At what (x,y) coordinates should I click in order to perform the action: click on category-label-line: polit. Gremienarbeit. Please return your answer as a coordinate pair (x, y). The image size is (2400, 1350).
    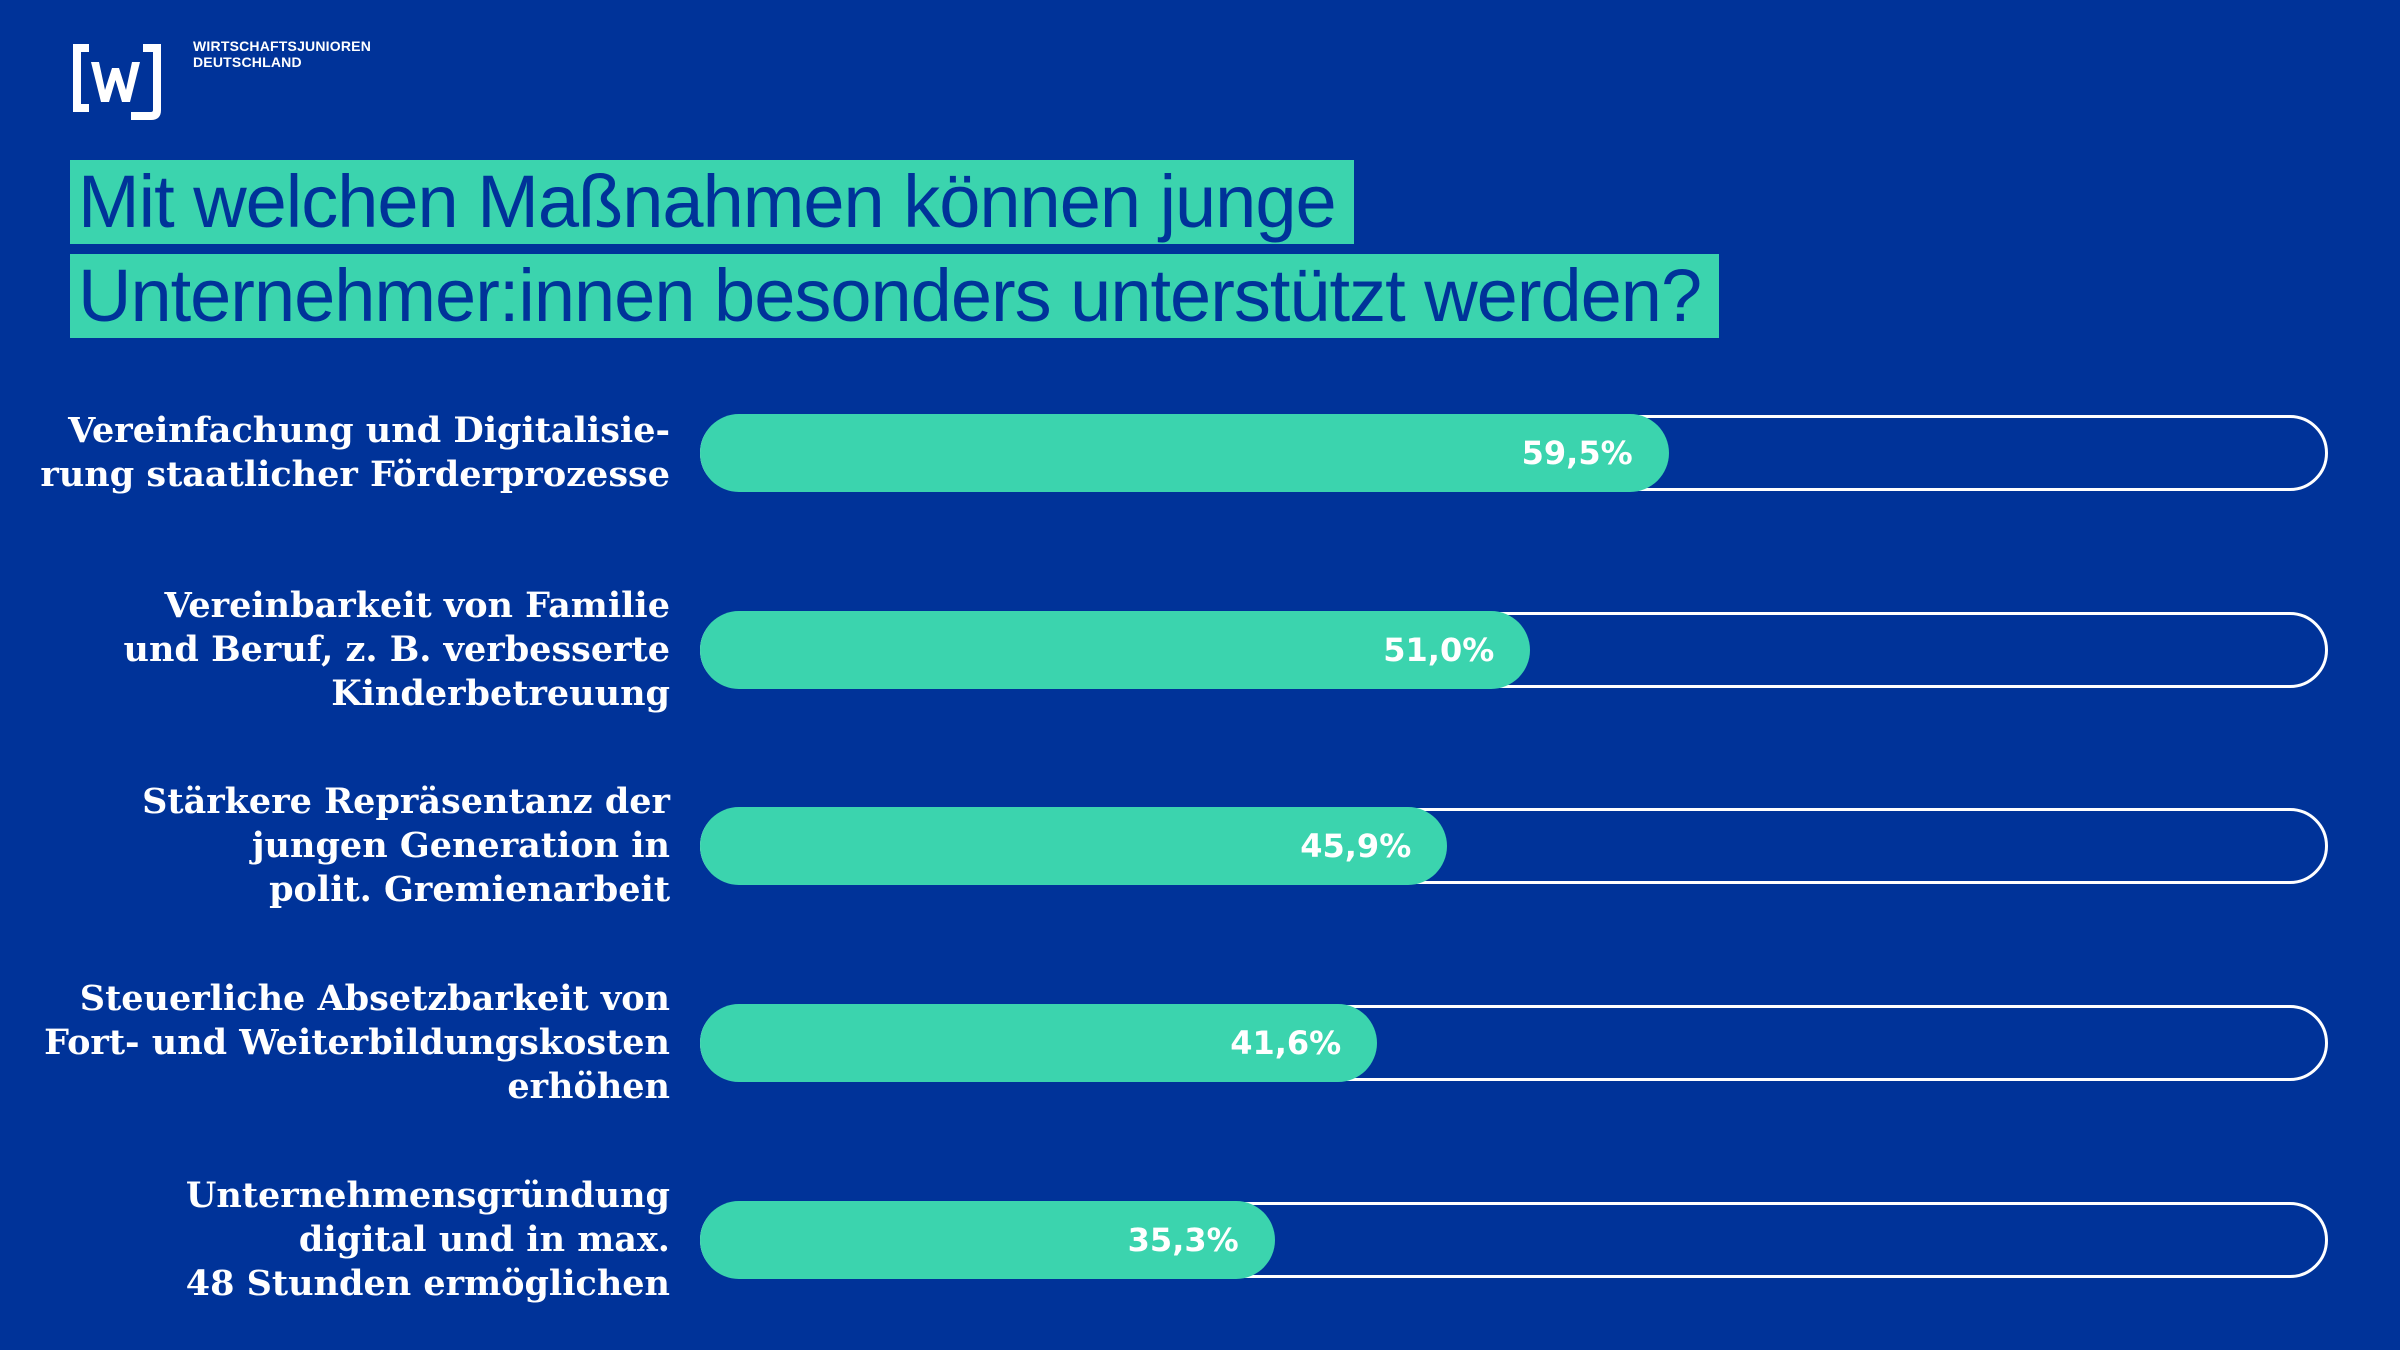
    Looking at the image, I should click on (469, 889).